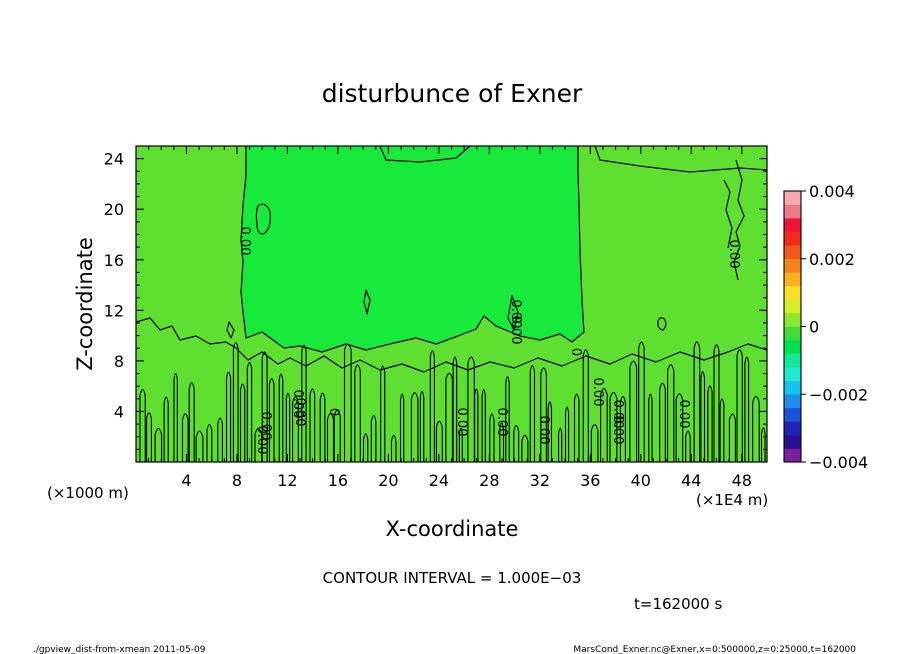 This screenshot has height=654, width=904. I want to click on x-tick-label: 4, so click(186, 480).